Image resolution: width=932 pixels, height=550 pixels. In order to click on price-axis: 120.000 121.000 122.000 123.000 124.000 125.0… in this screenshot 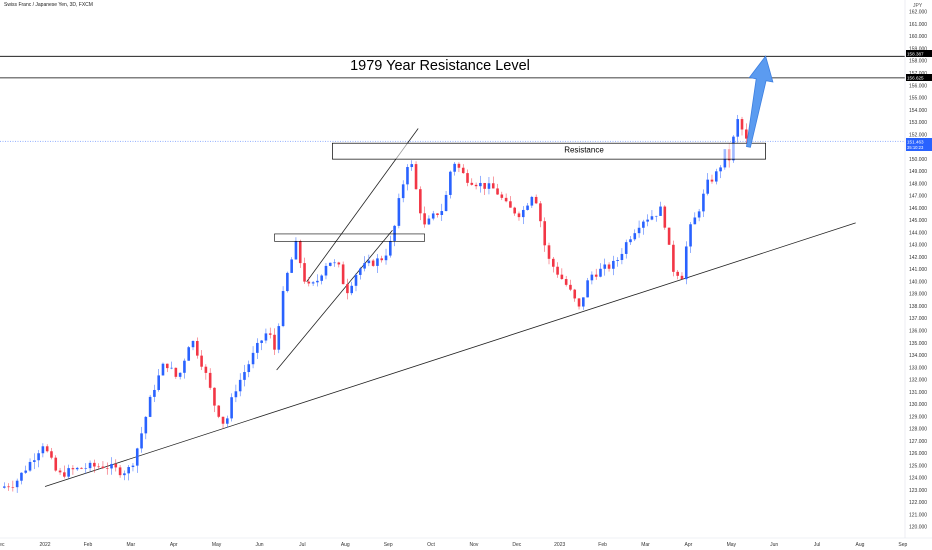, I will do `click(918, 270)`.